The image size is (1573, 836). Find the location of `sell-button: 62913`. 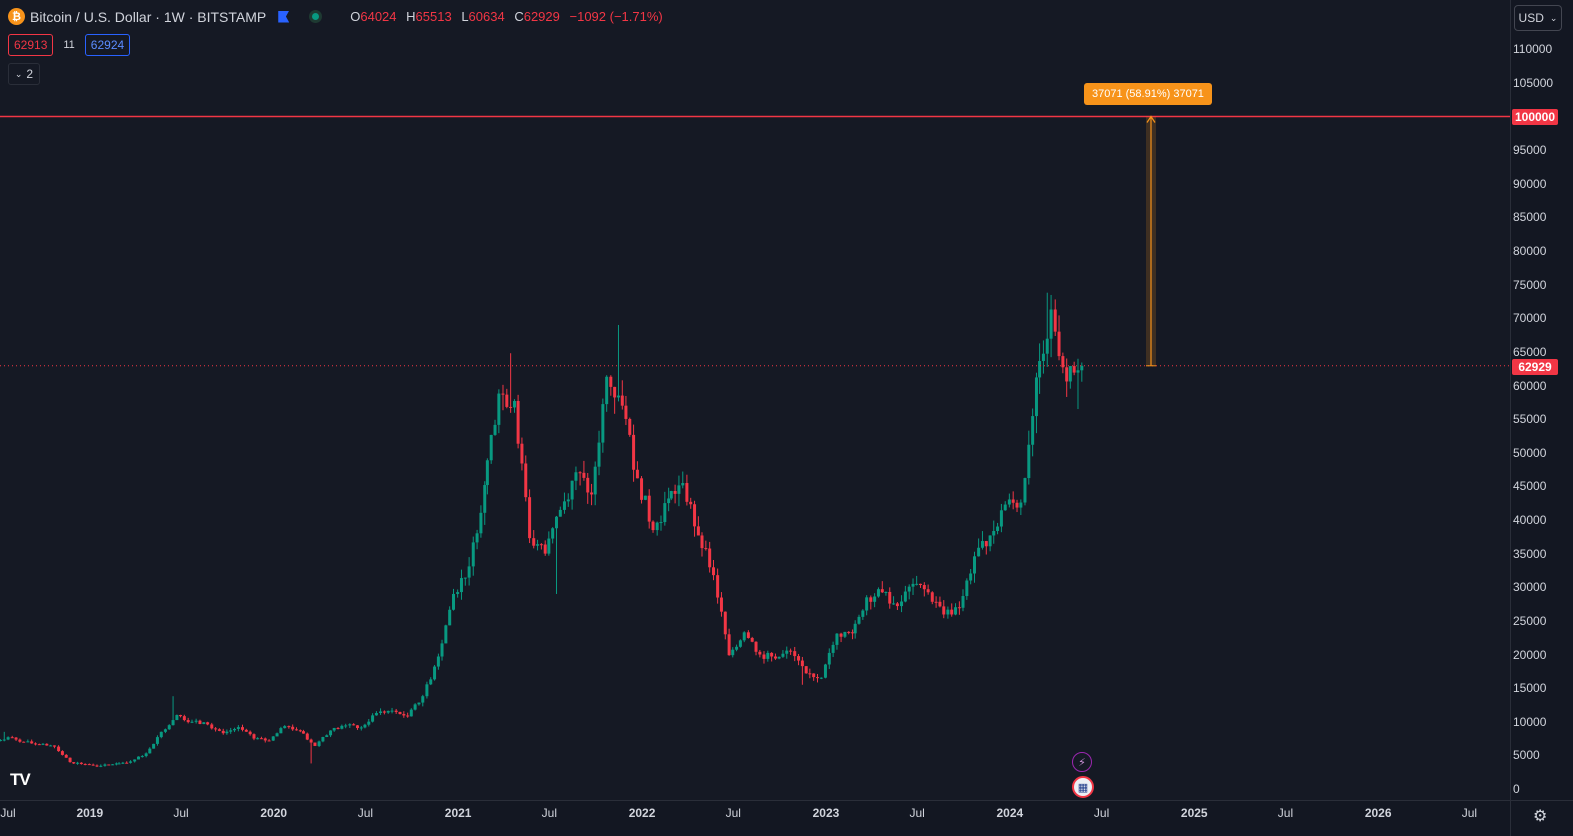

sell-button: 62913 is located at coordinates (31, 45).